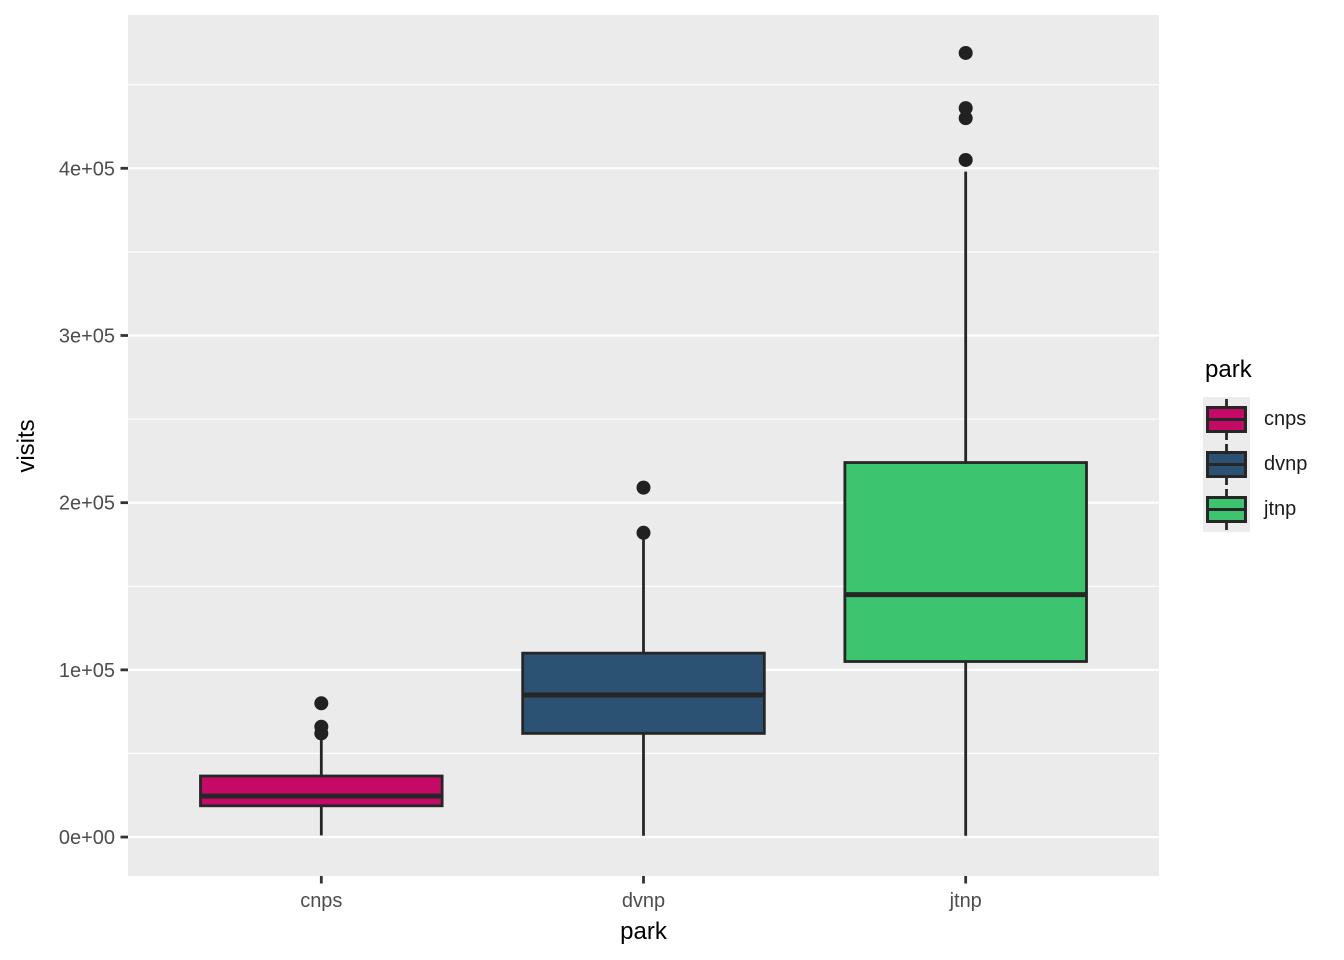 The height and width of the screenshot is (960, 1344). Describe the element at coordinates (1280, 509) in the screenshot. I see `legend-label: jtnp` at that location.